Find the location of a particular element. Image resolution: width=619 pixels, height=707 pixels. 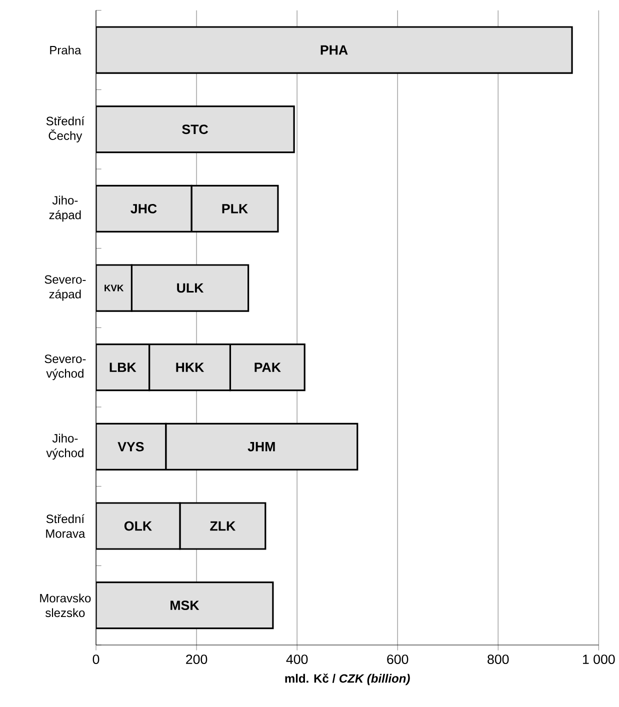

y-tick-label: Severo-západ is located at coordinates (65, 288).